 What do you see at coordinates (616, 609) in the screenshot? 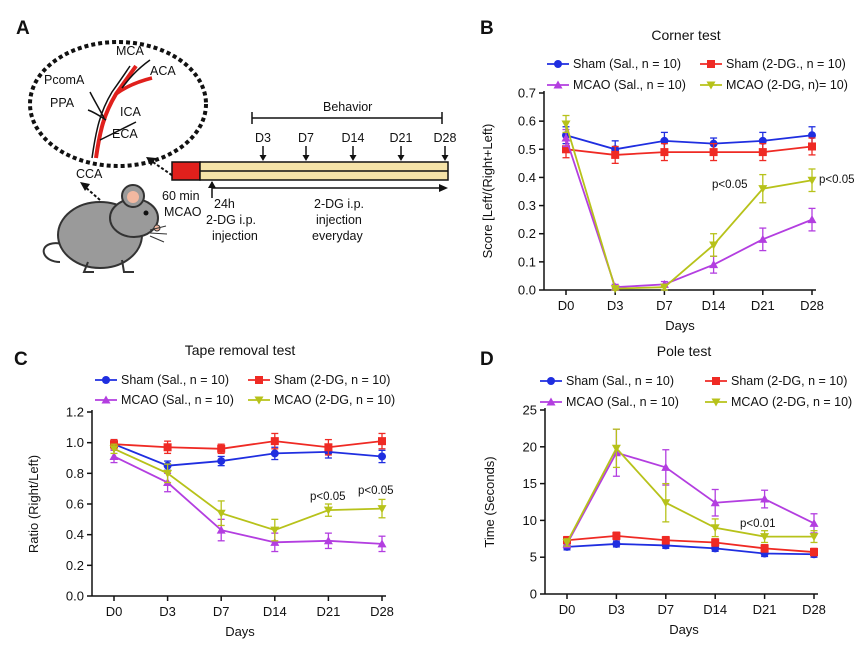
I see `x-tick-label: D3` at bounding box center [616, 609].